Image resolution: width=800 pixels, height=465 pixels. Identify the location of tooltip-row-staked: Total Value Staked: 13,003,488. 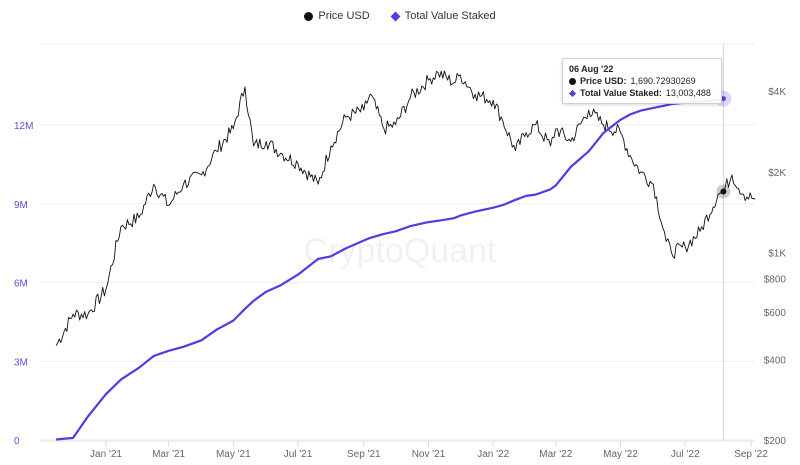
(641, 93).